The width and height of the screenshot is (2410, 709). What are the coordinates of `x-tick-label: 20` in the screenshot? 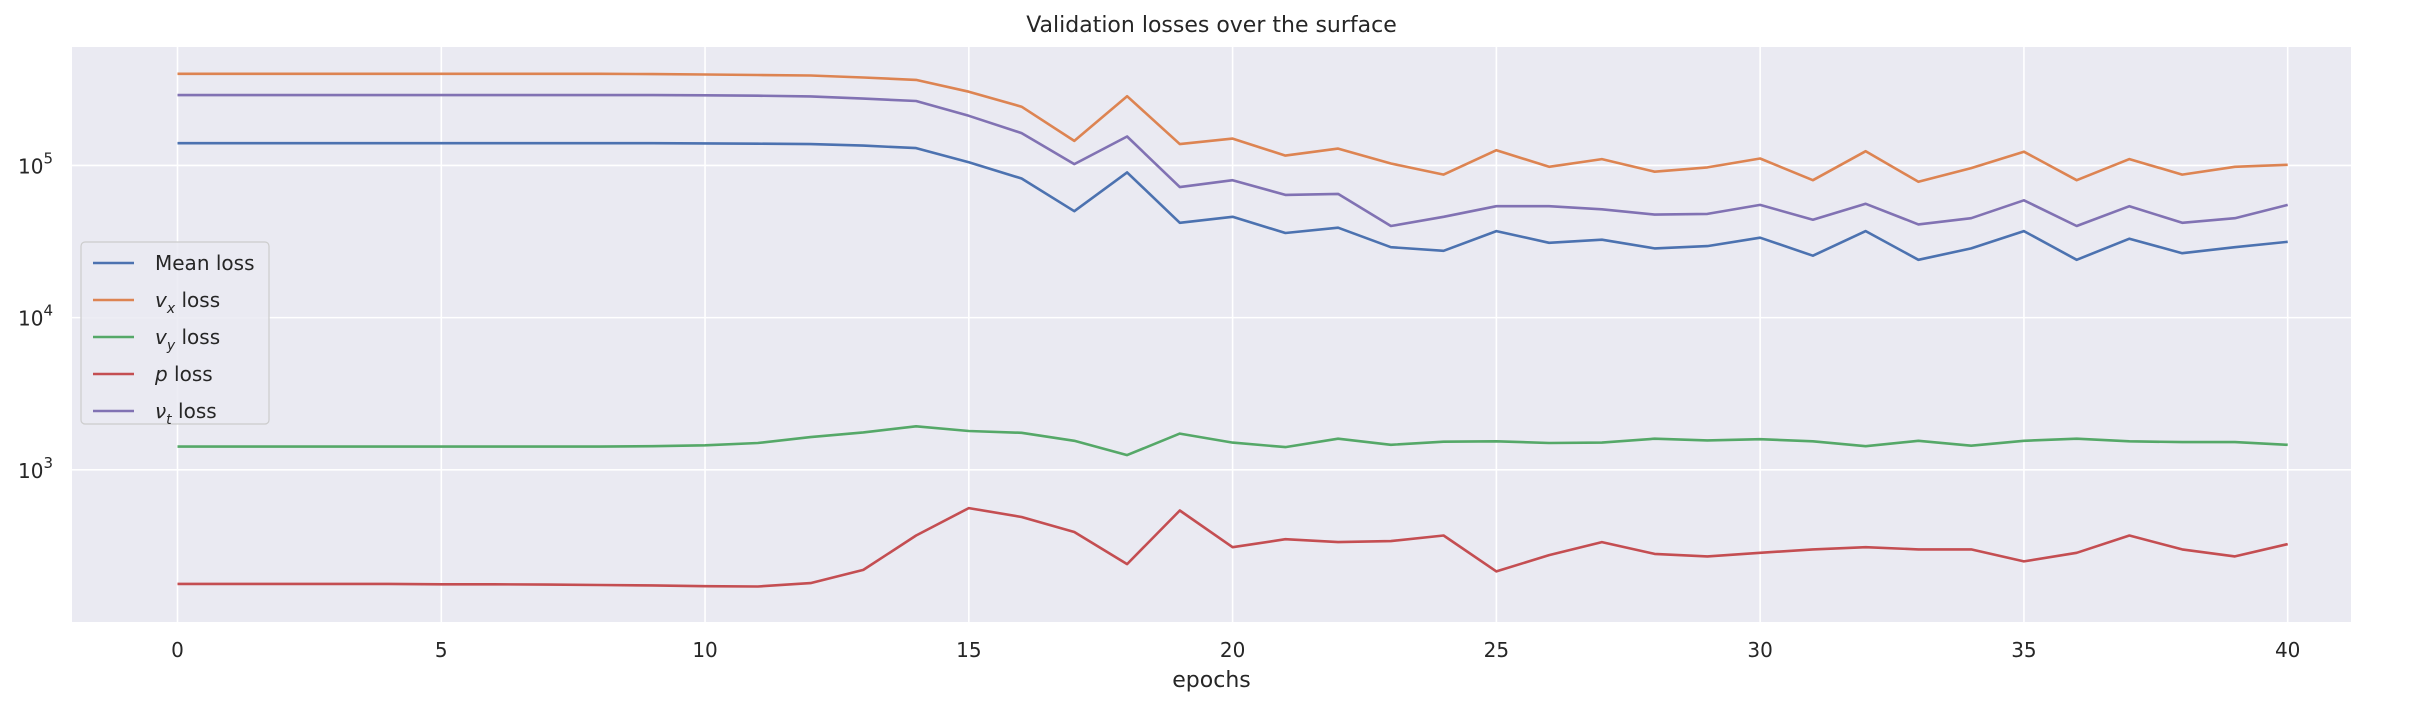 It's located at (1232, 650).